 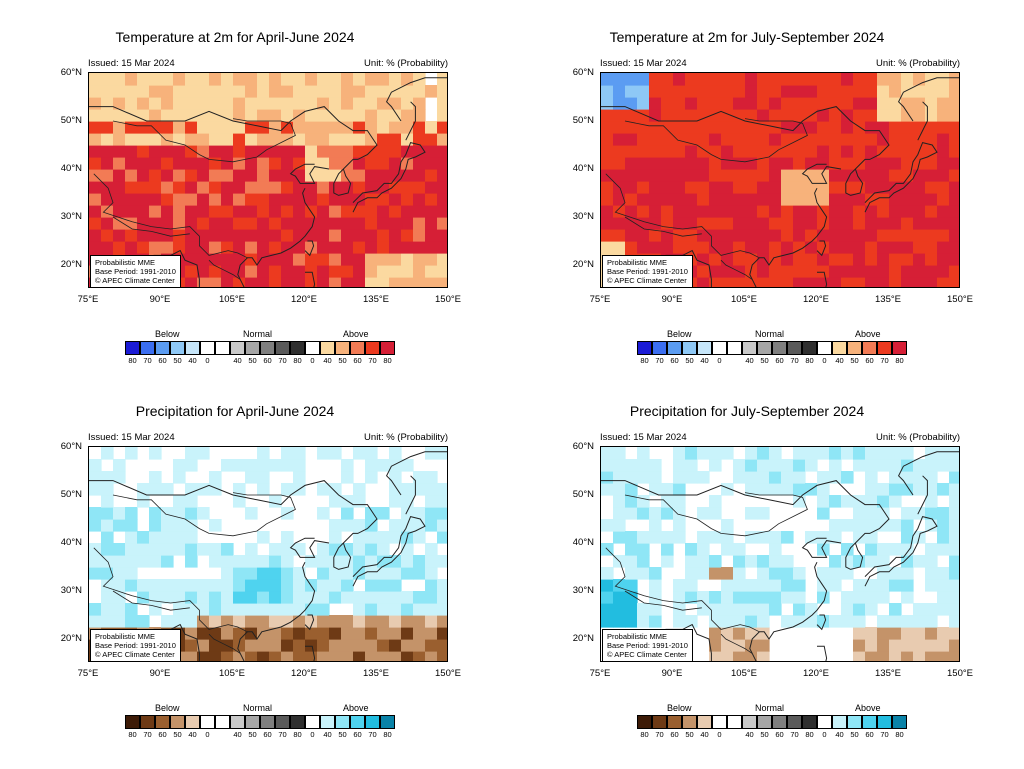 What do you see at coordinates (689, 360) in the screenshot?
I see `legend-tick: 50` at bounding box center [689, 360].